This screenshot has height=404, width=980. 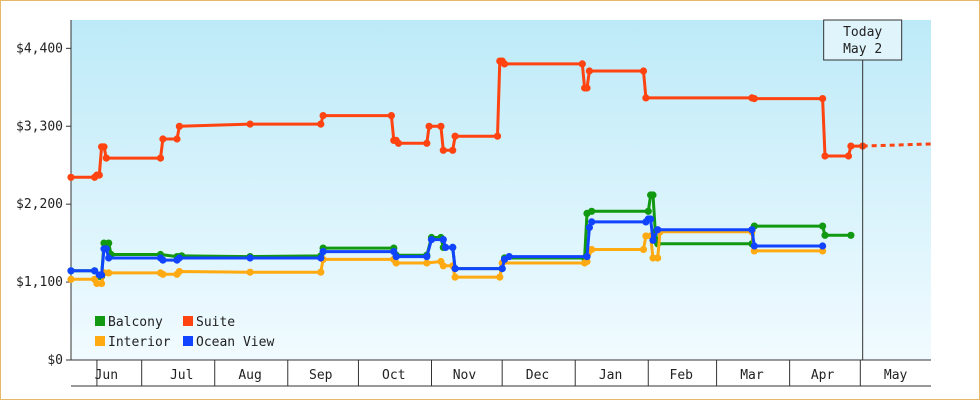 What do you see at coordinates (39, 204) in the screenshot?
I see `y-tick-label: $2,200` at bounding box center [39, 204].